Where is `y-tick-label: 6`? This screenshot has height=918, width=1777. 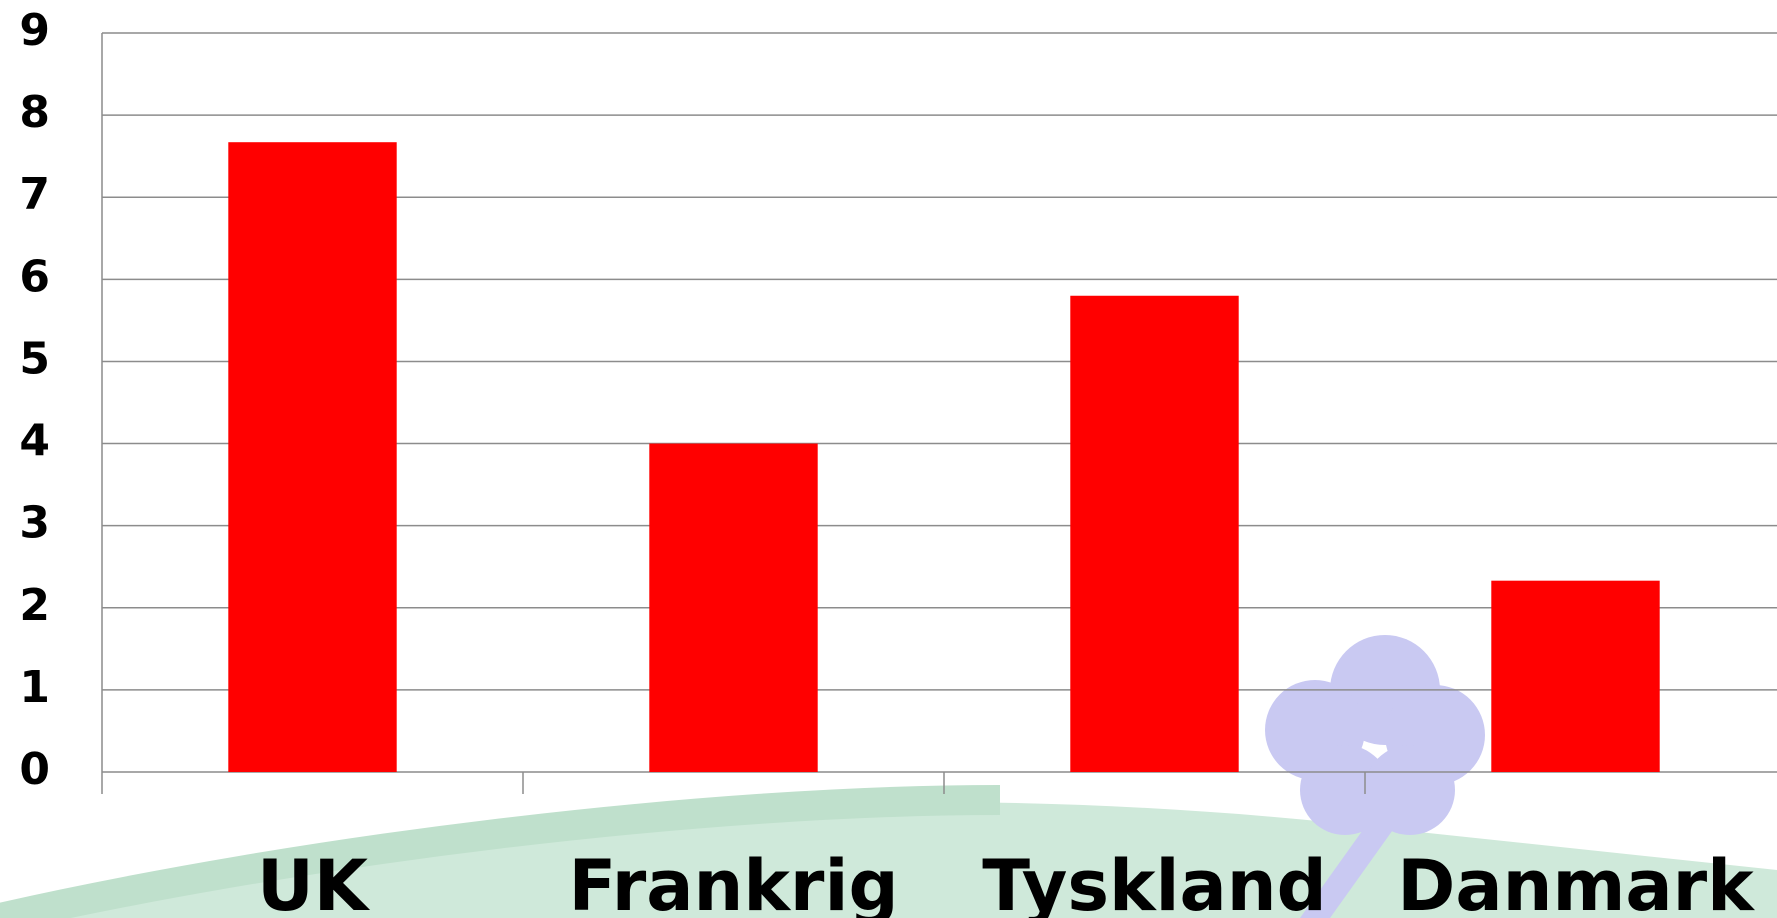
y-tick-label: 6 is located at coordinates (34, 276).